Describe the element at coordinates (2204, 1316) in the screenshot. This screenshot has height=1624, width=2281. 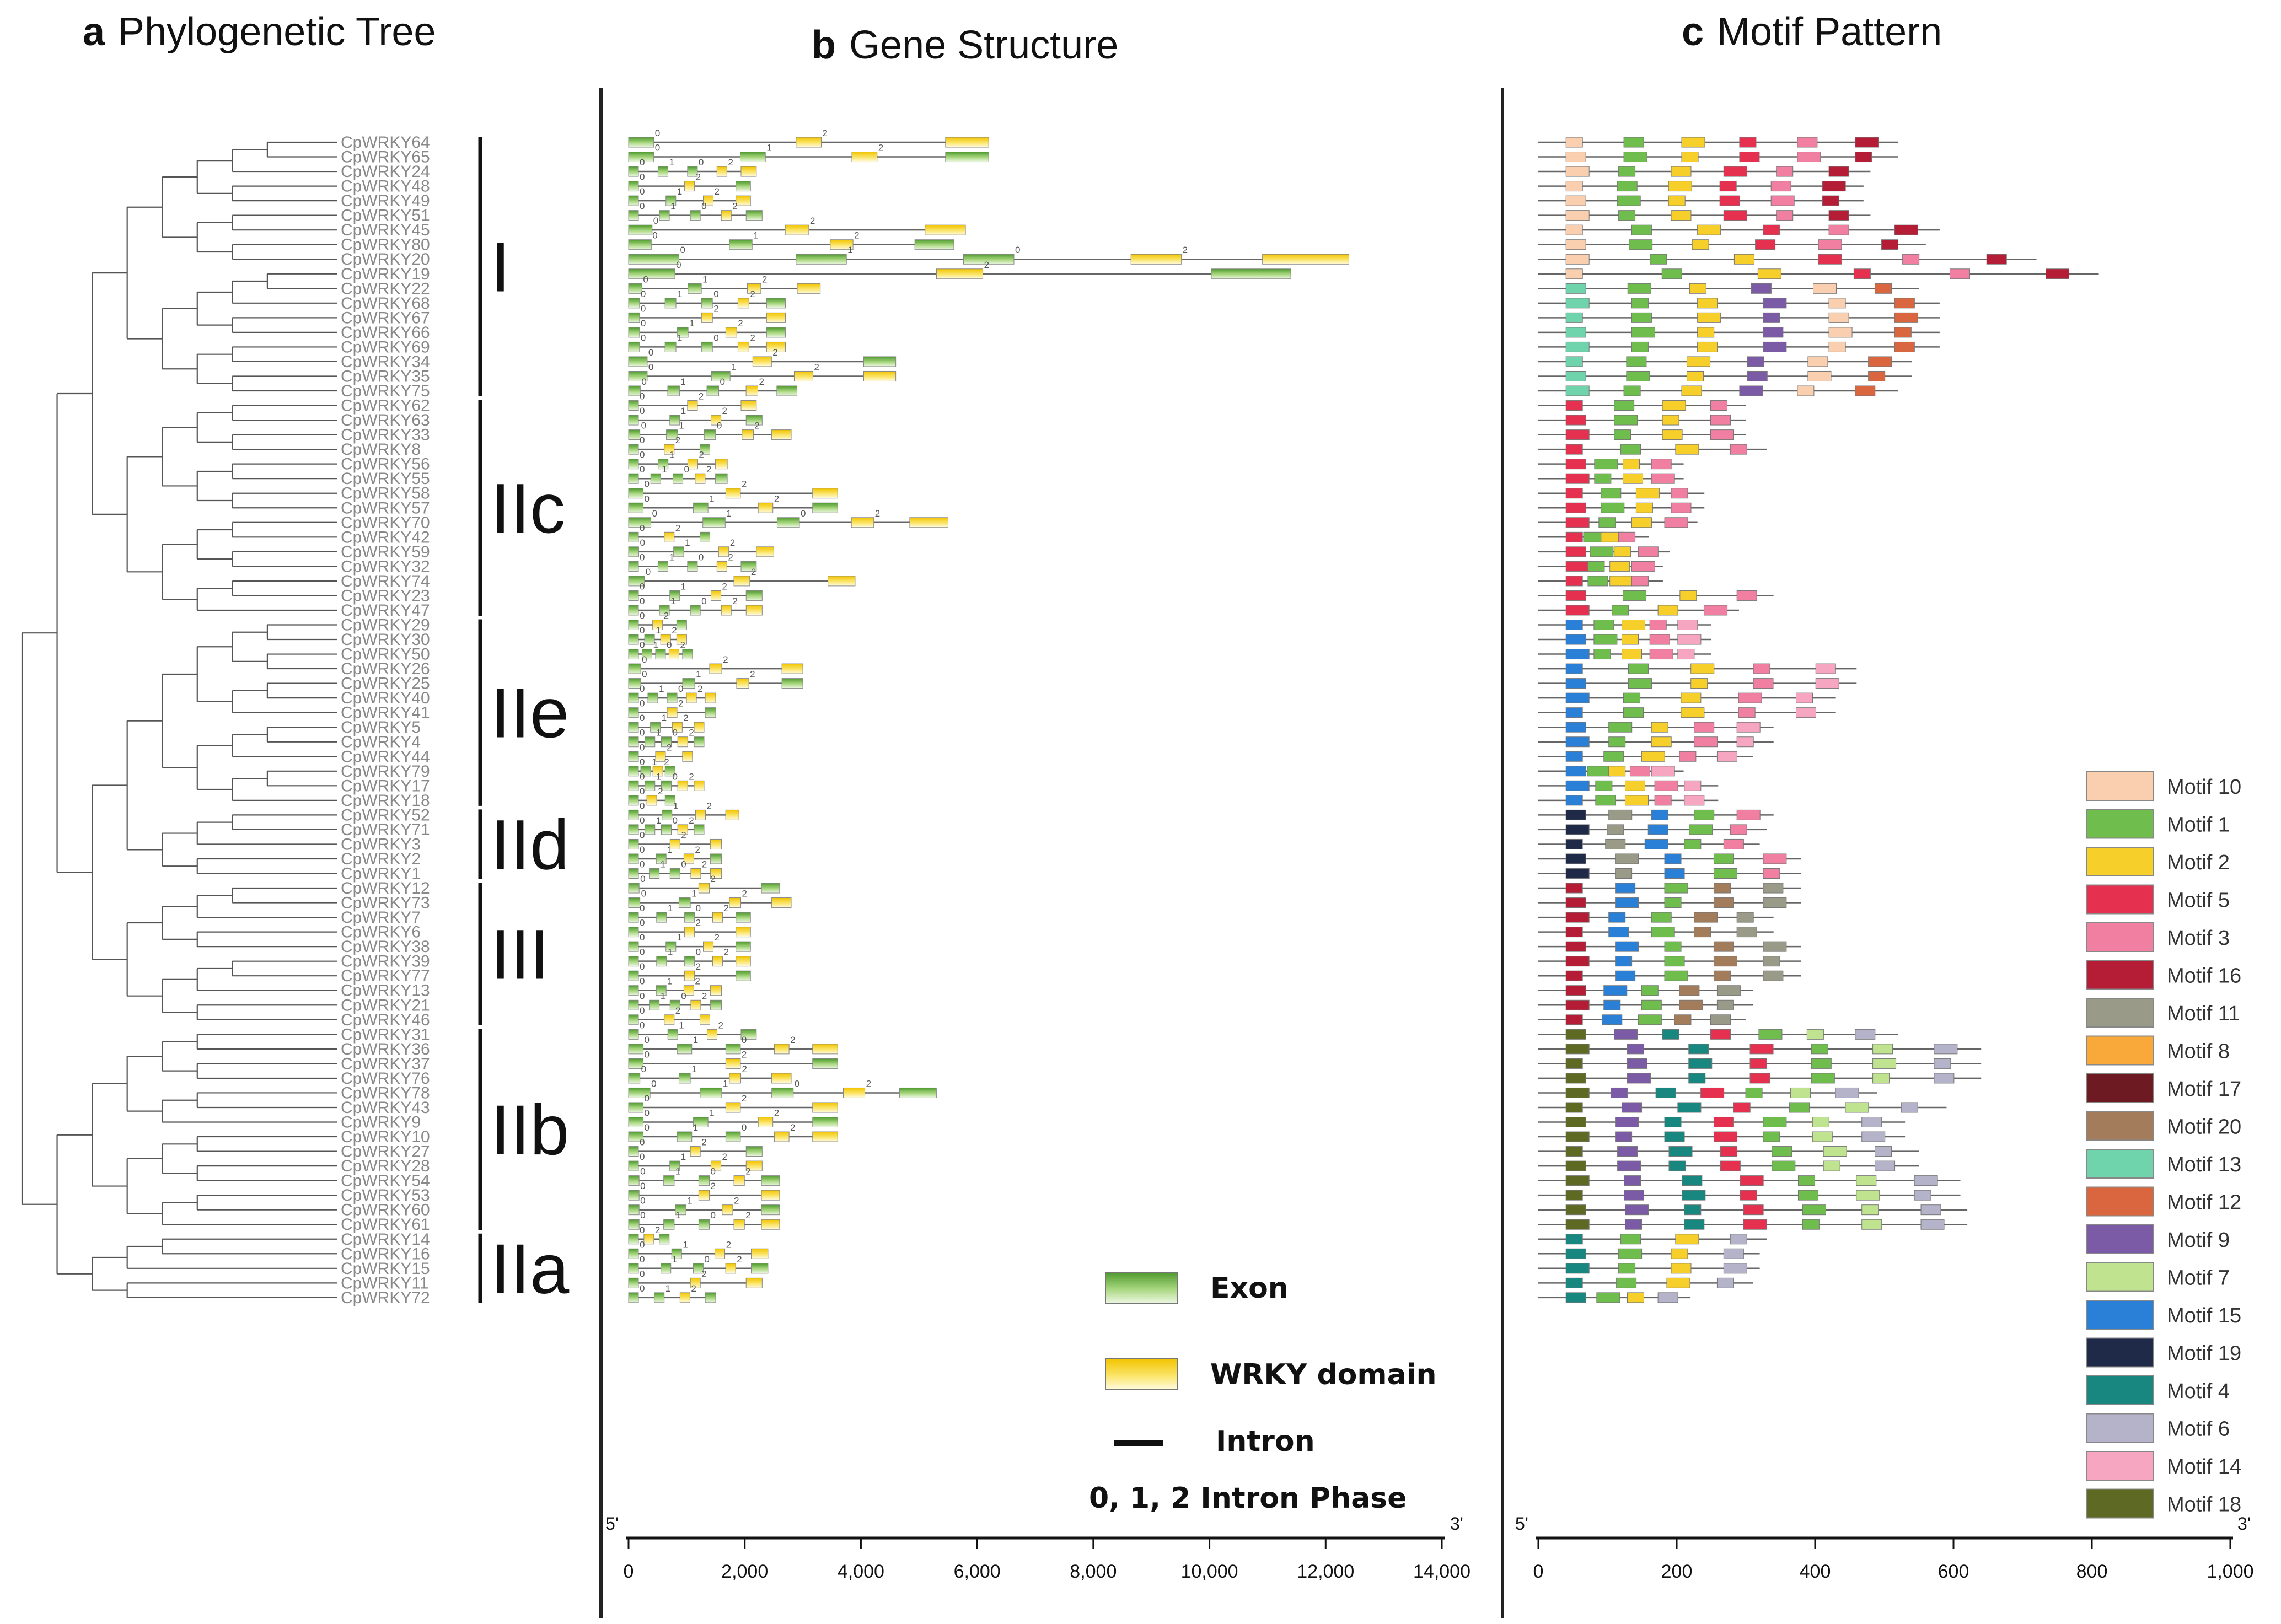
I see `motif-legend-label: Motif 15` at that location.